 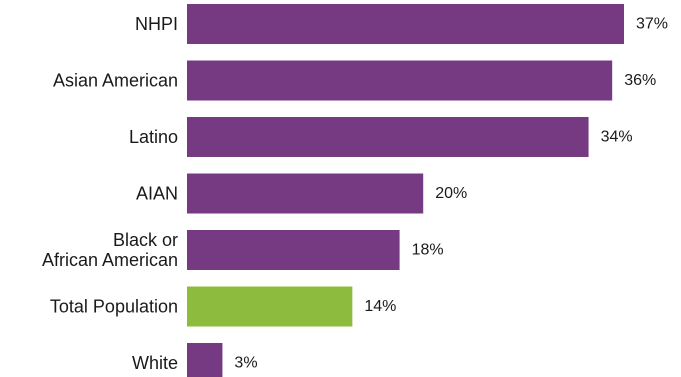 I want to click on category-label-total-population: Total Population, so click(x=114, y=307).